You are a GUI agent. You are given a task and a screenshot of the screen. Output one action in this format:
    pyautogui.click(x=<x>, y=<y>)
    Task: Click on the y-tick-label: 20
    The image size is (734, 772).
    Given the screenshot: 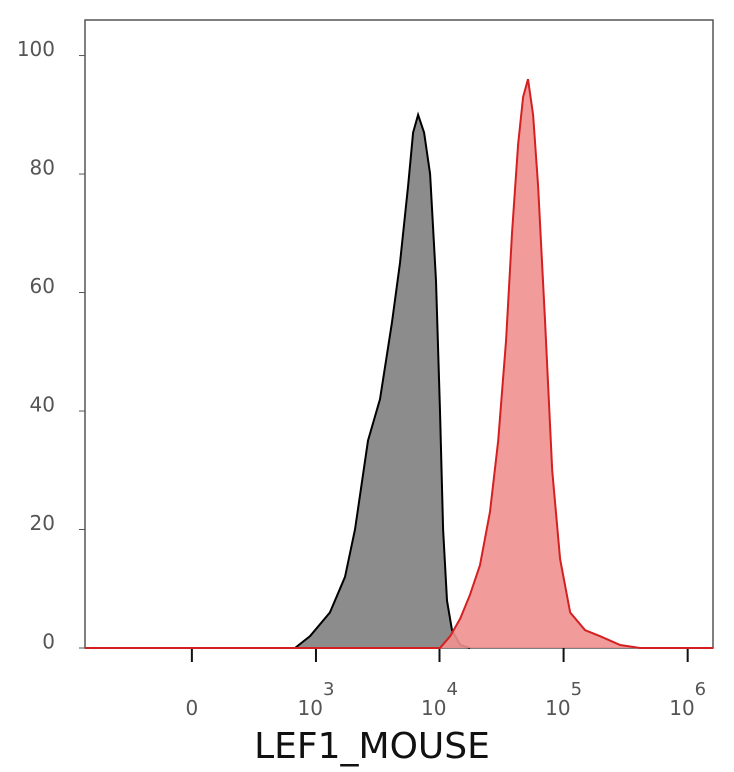 What is the action you would take?
    pyautogui.click(x=42, y=523)
    